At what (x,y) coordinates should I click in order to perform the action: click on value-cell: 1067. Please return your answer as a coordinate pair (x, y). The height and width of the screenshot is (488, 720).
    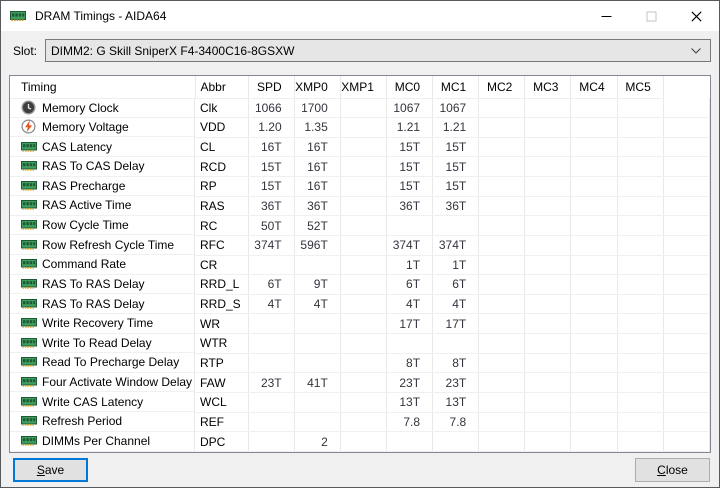
    Looking at the image, I should click on (456, 108).